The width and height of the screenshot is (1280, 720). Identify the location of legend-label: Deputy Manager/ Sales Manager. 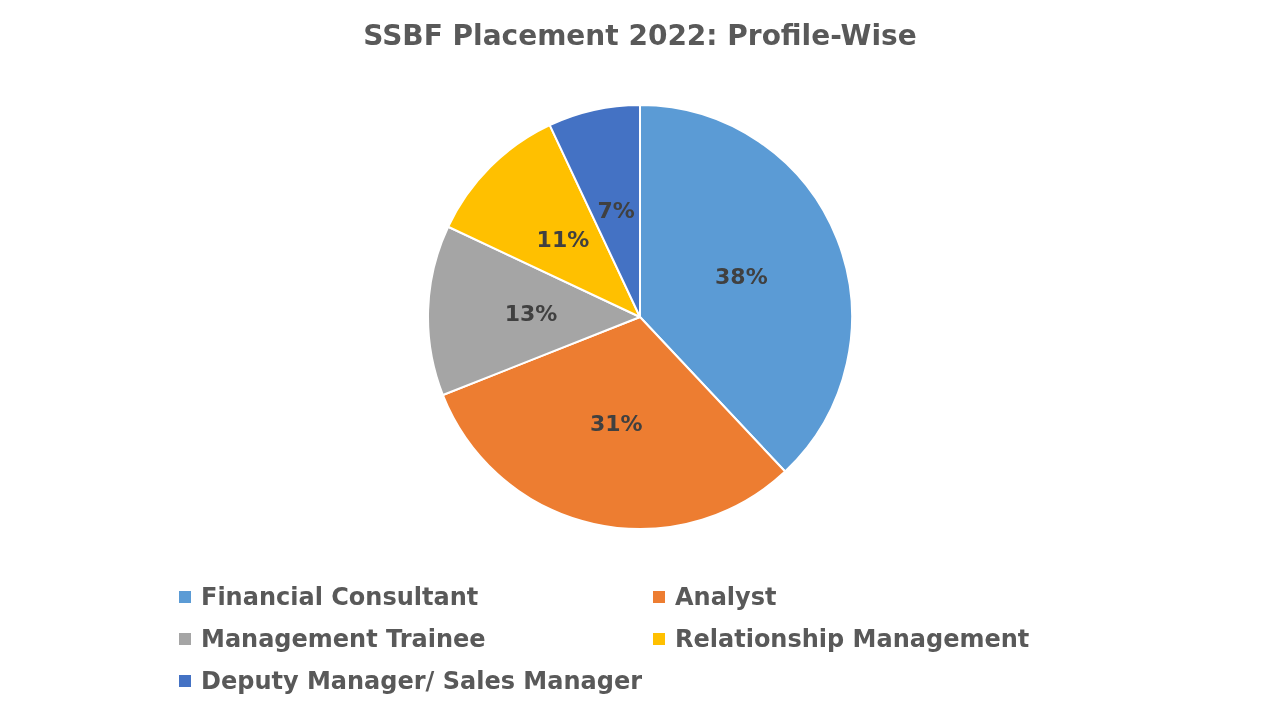
(422, 681).